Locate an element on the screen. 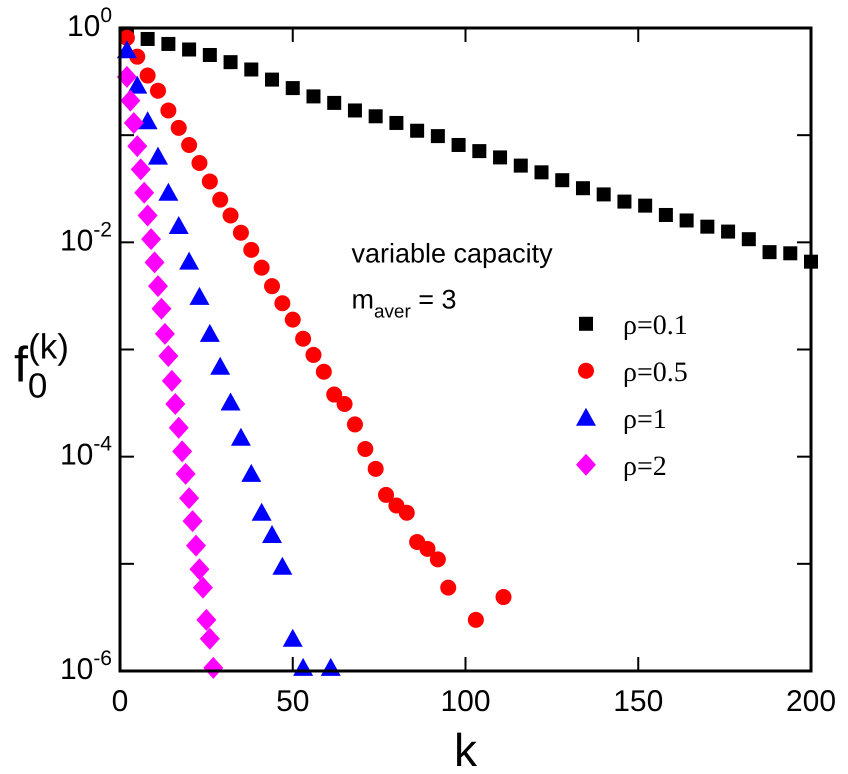  legend-label: ρ=1 is located at coordinates (645, 419).